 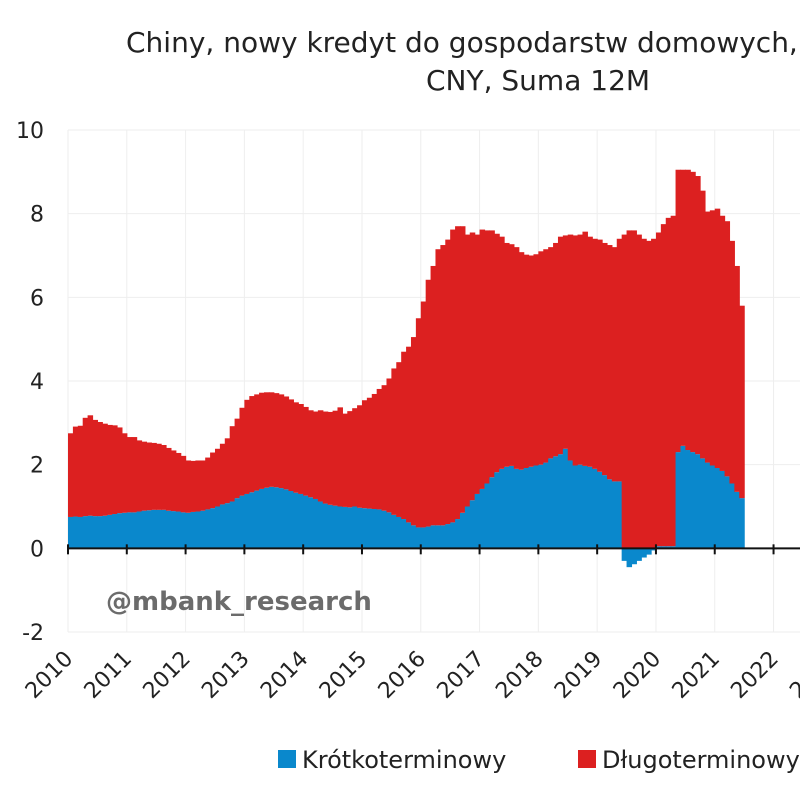 I want to click on y-tick-label: 8, so click(x=37, y=215).